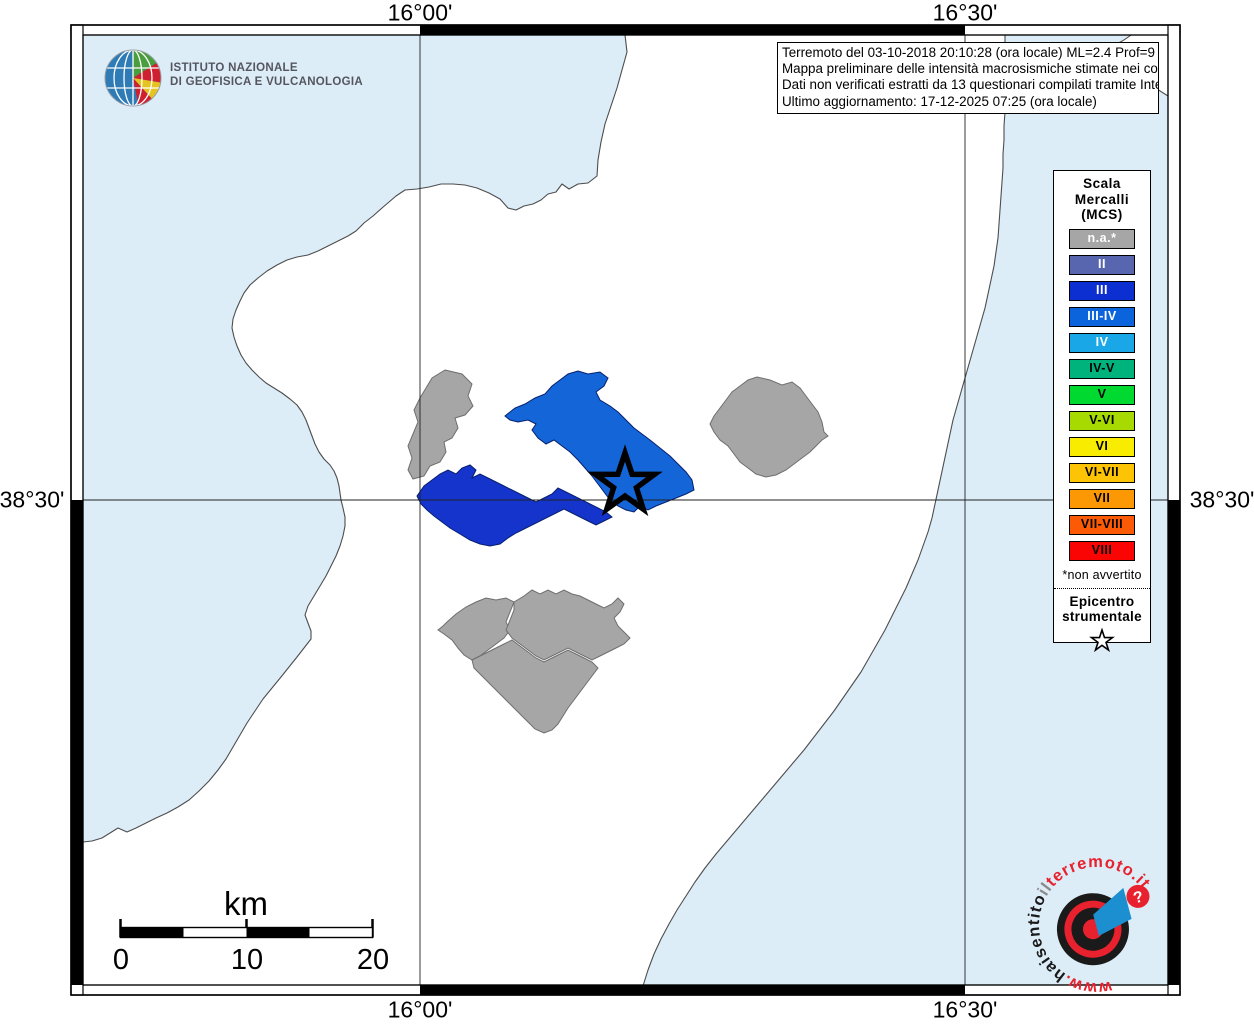  I want to click on municipality-intensity-iii, so click(514, 505).